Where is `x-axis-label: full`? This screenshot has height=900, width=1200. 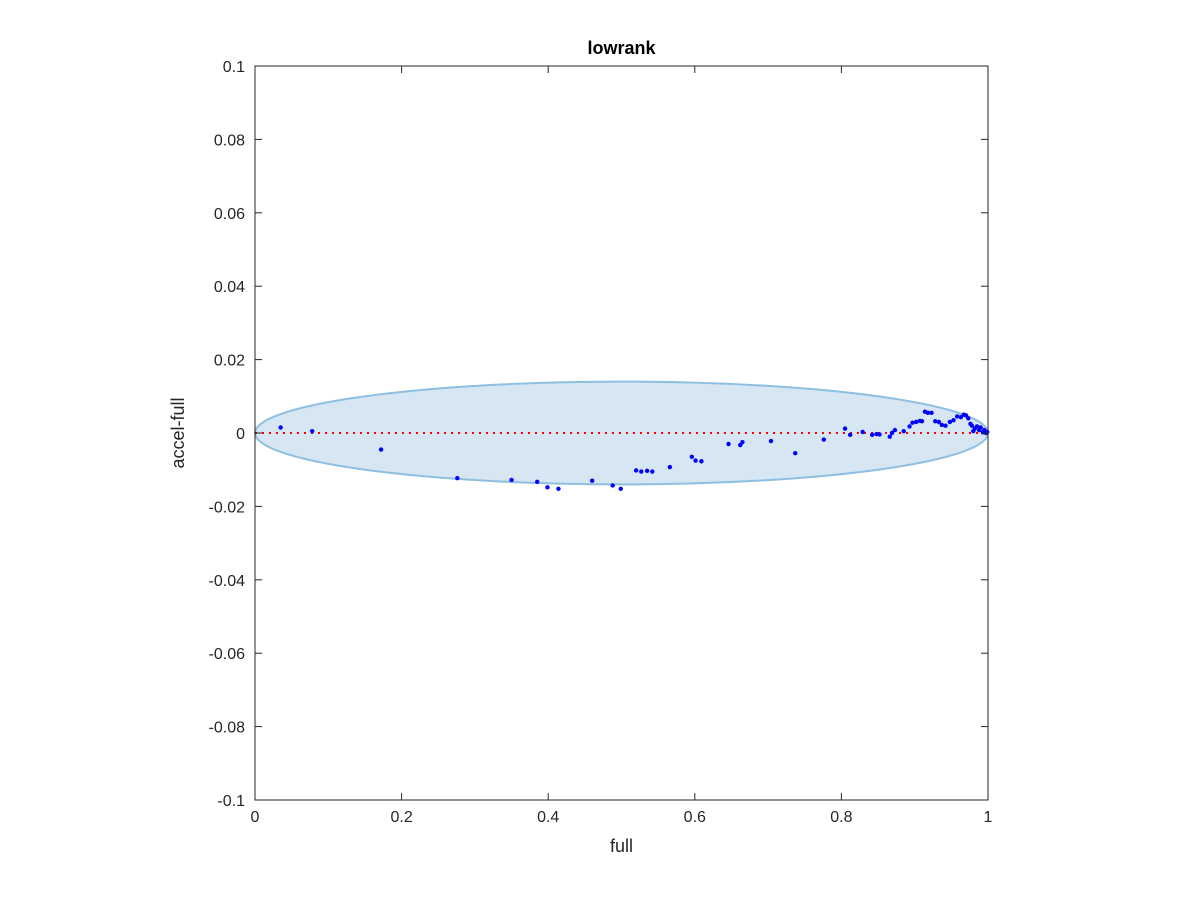
x-axis-label: full is located at coordinates (621, 846).